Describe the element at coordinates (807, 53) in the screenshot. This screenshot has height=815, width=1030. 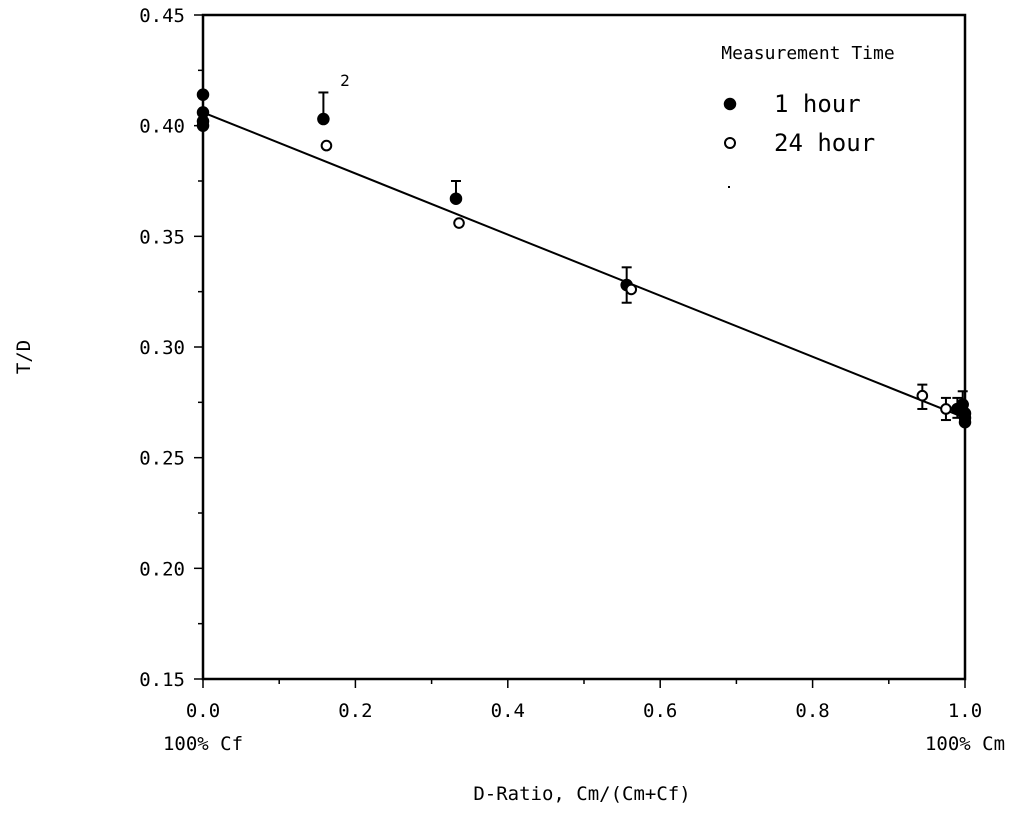
I see `legend-title: Measurement Time` at that location.